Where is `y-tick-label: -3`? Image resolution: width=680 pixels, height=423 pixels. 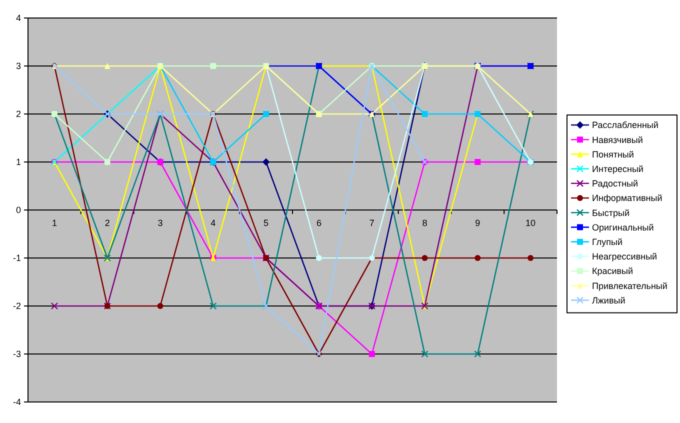
y-tick-label: -3 is located at coordinates (16, 354).